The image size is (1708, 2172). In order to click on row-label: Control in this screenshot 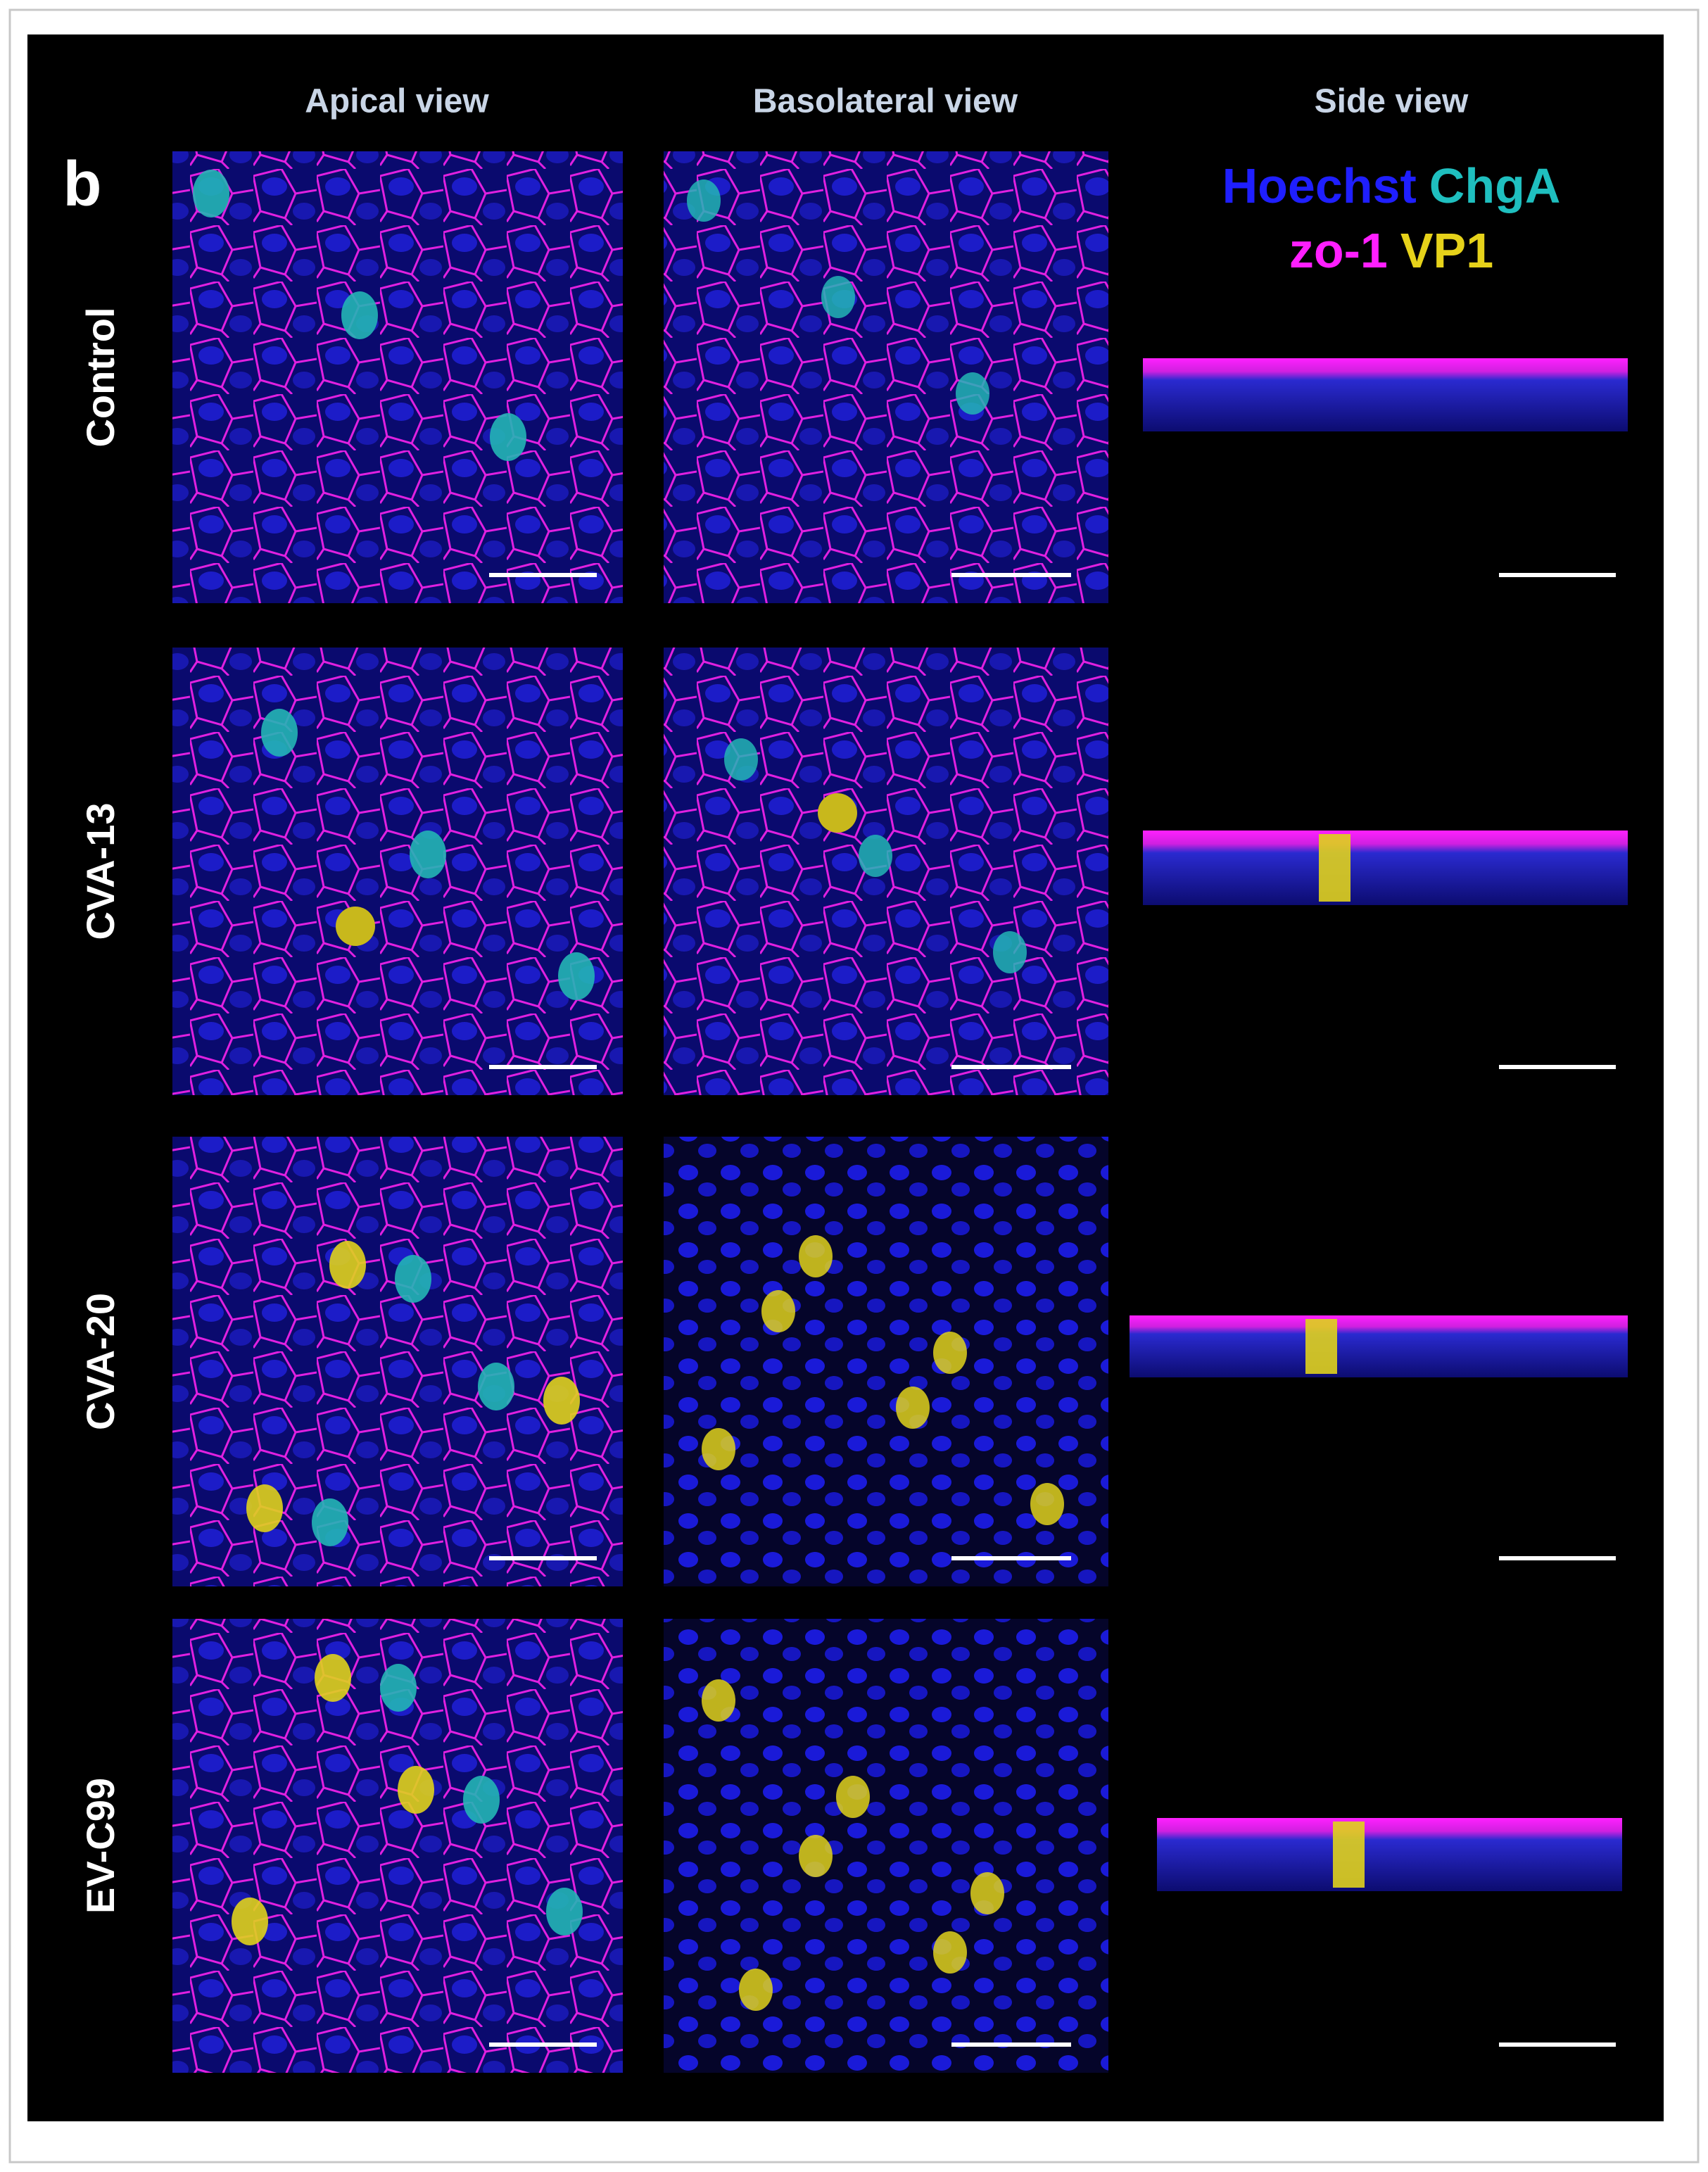, I will do `click(100, 377)`.